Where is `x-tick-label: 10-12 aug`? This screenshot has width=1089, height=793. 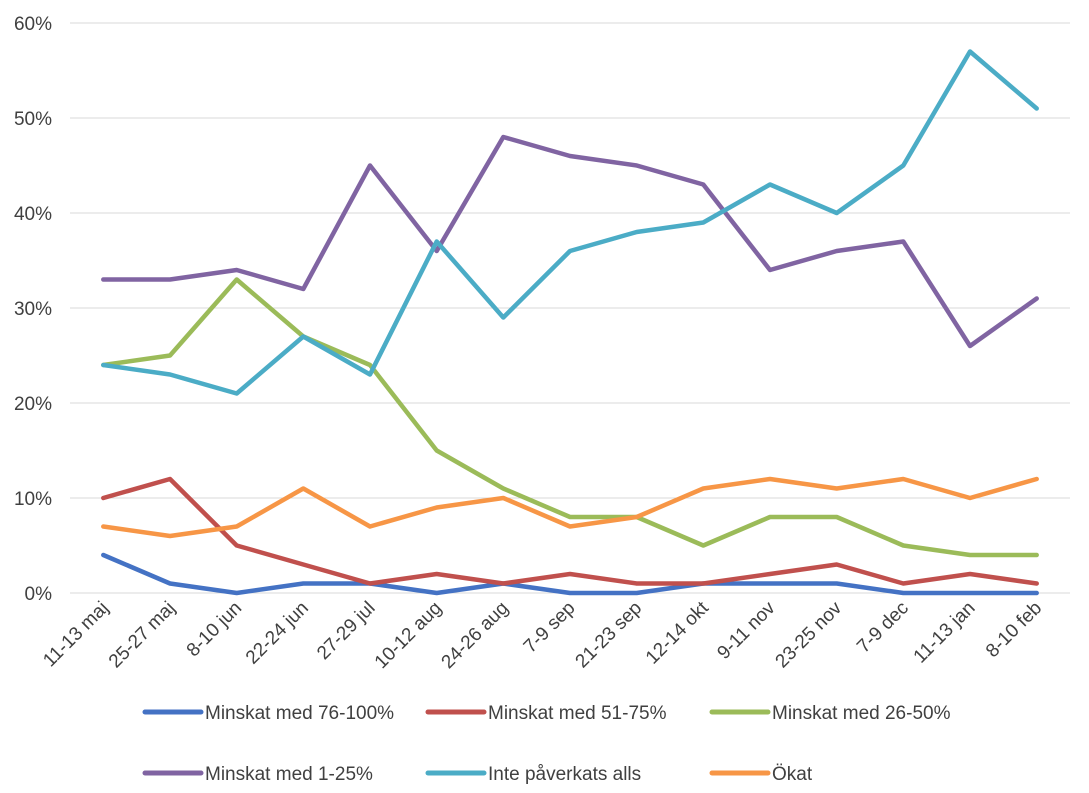 x-tick-label: 10-12 aug is located at coordinates (408, 635).